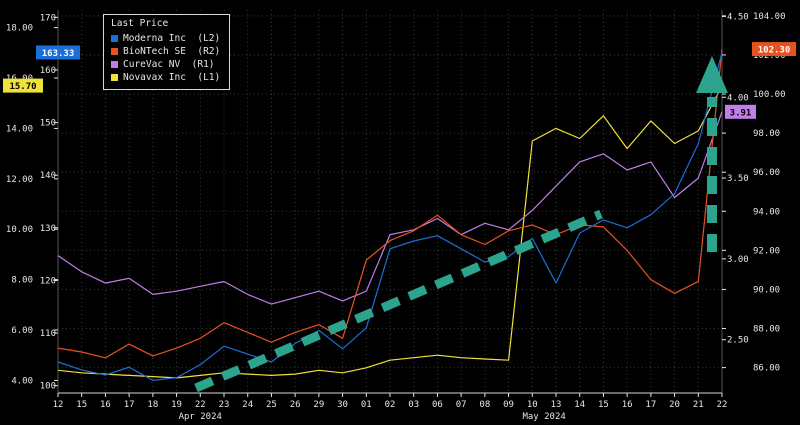  What do you see at coordinates (48, 387) in the screenshot?
I see `svg-text: 100` at bounding box center [48, 387].